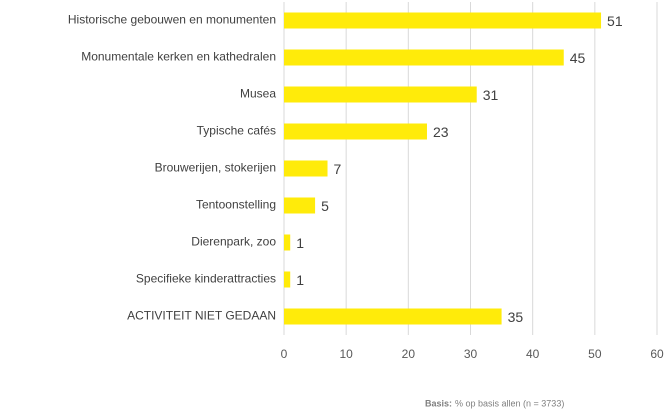 This screenshot has height=411, width=669. I want to click on x-tick-label: 60, so click(657, 354).